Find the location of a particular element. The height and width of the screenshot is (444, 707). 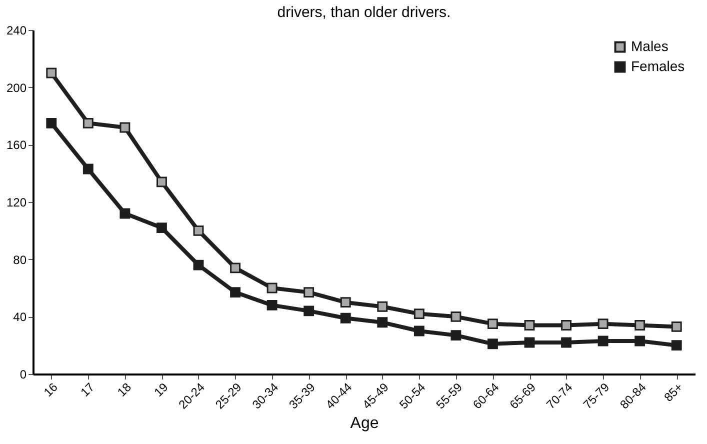

x-tick-label: 85+ is located at coordinates (673, 392).